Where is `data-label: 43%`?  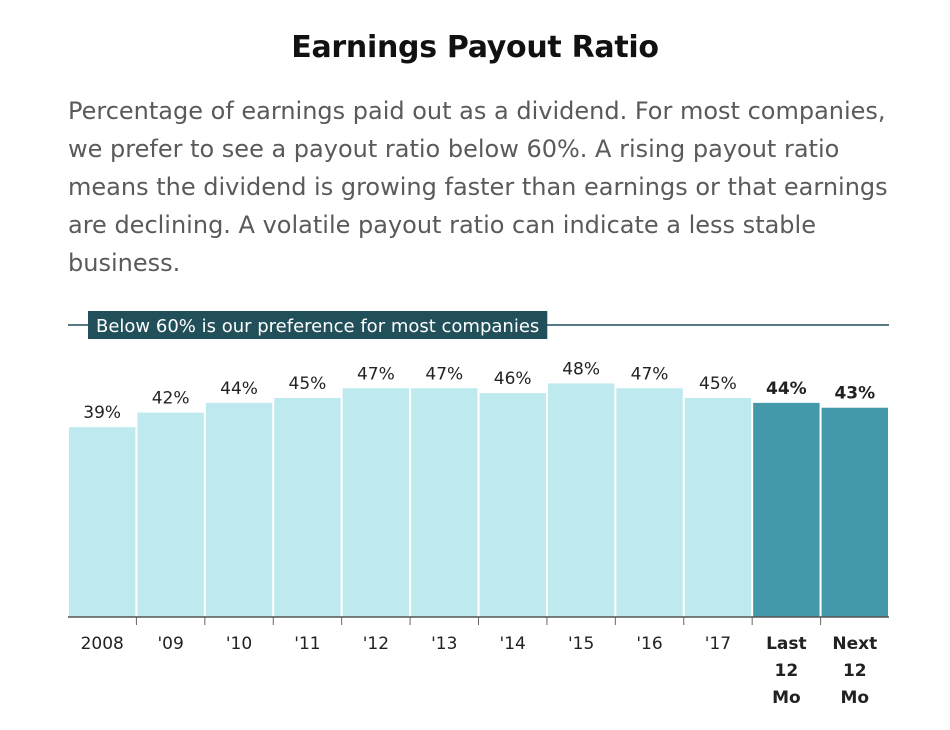 data-label: 43% is located at coordinates (854, 394).